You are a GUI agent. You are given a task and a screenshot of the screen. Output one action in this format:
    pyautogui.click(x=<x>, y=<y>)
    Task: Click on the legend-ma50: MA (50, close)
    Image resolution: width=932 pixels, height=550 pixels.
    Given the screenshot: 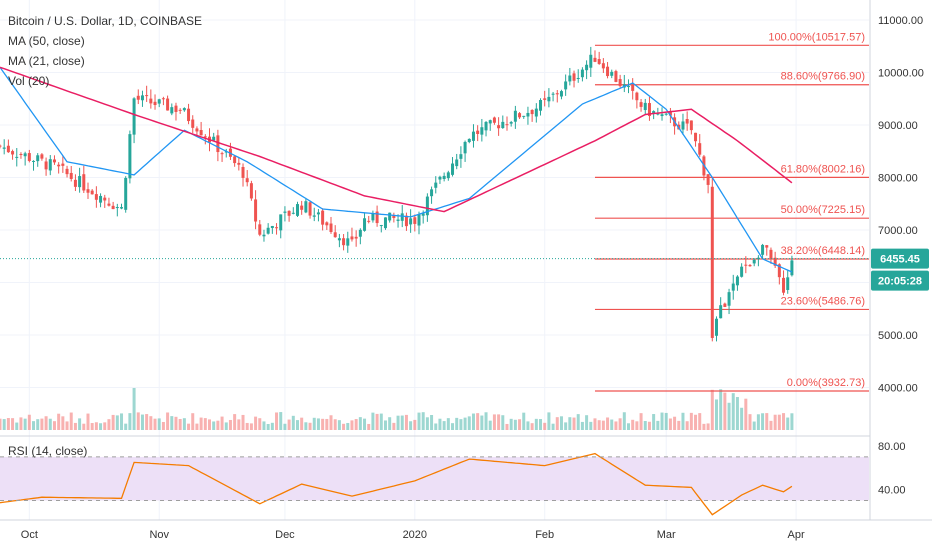 What is the action you would take?
    pyautogui.click(x=46, y=41)
    